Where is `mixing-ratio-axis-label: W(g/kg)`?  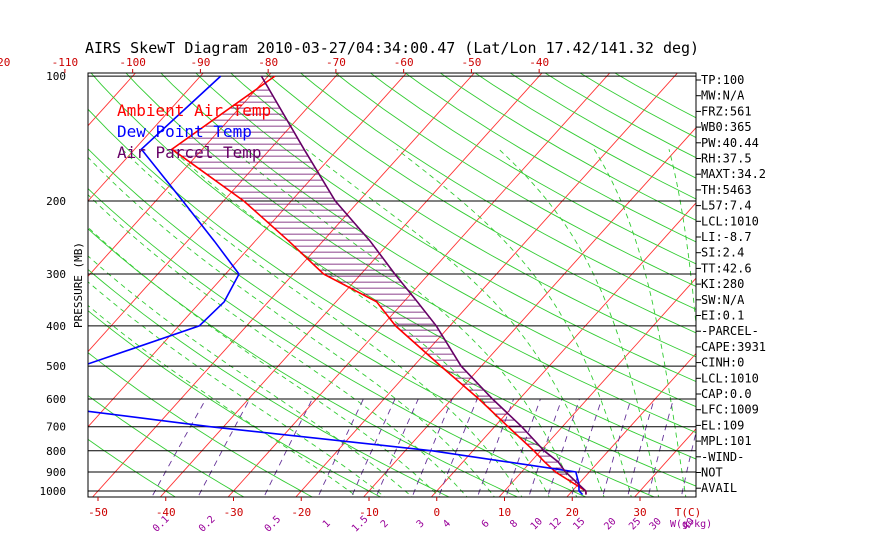 mixing-ratio-axis-label: W(g/kg) is located at coordinates (691, 524).